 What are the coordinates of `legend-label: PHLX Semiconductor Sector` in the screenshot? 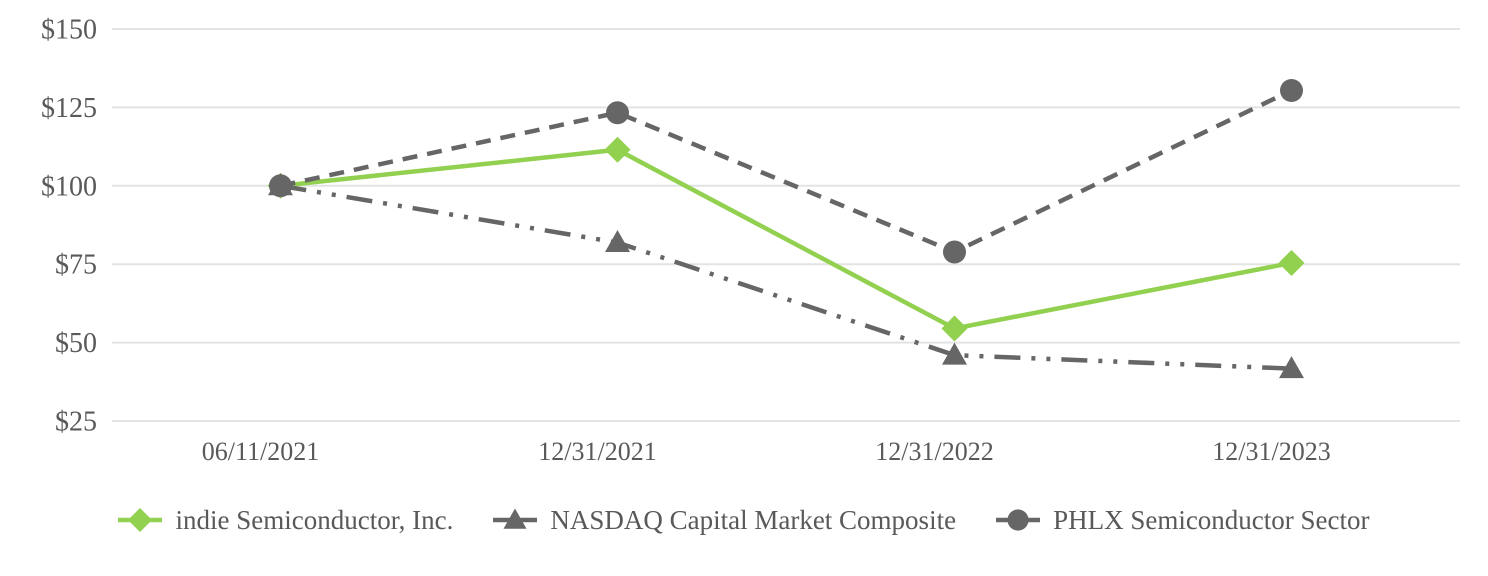 It's located at (1211, 519).